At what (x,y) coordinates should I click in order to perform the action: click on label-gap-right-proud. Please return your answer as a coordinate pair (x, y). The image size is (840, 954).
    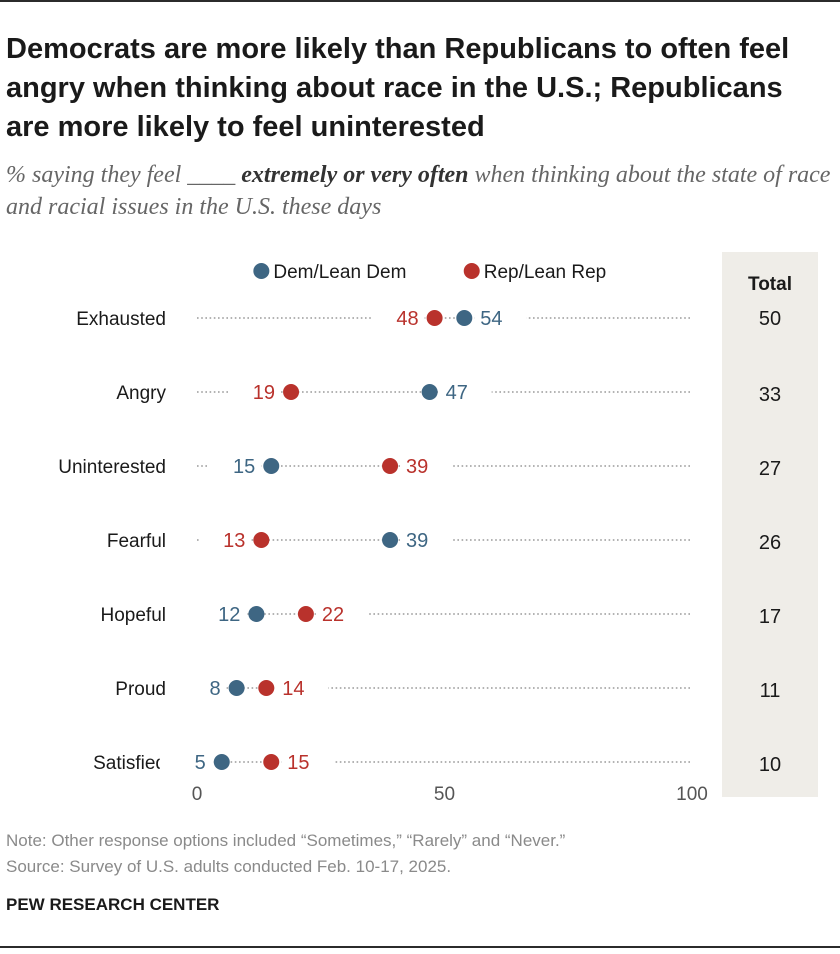
    Looking at the image, I should click on (302, 688).